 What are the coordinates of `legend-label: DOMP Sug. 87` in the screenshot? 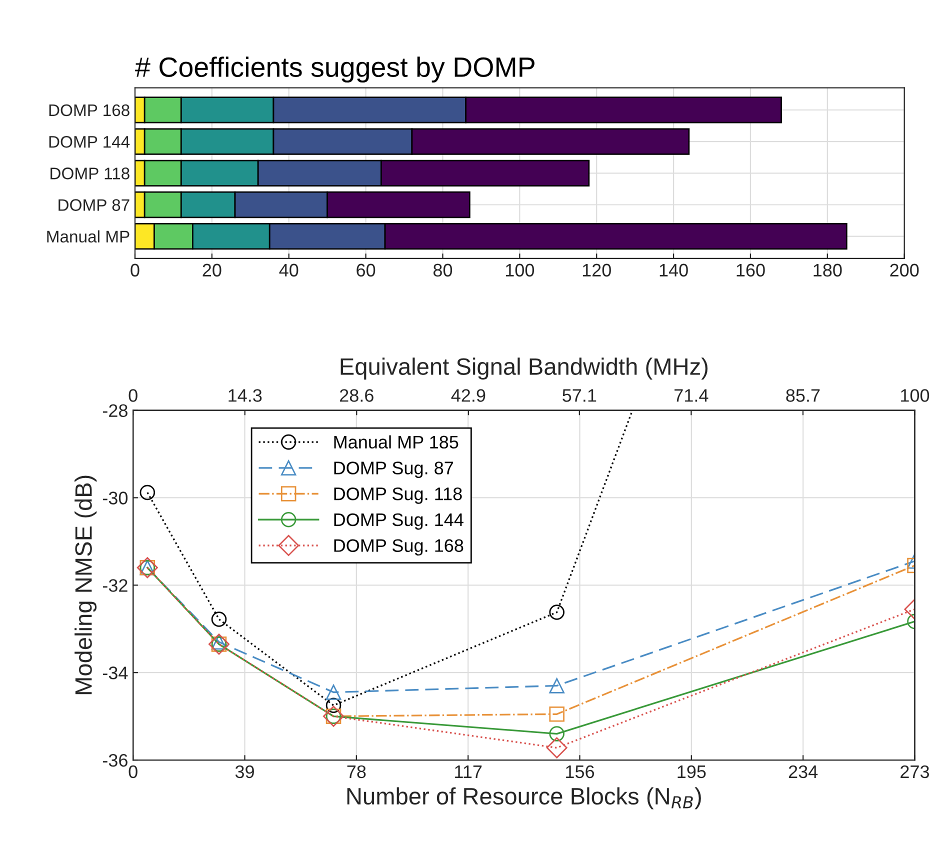 It's located at (394, 470).